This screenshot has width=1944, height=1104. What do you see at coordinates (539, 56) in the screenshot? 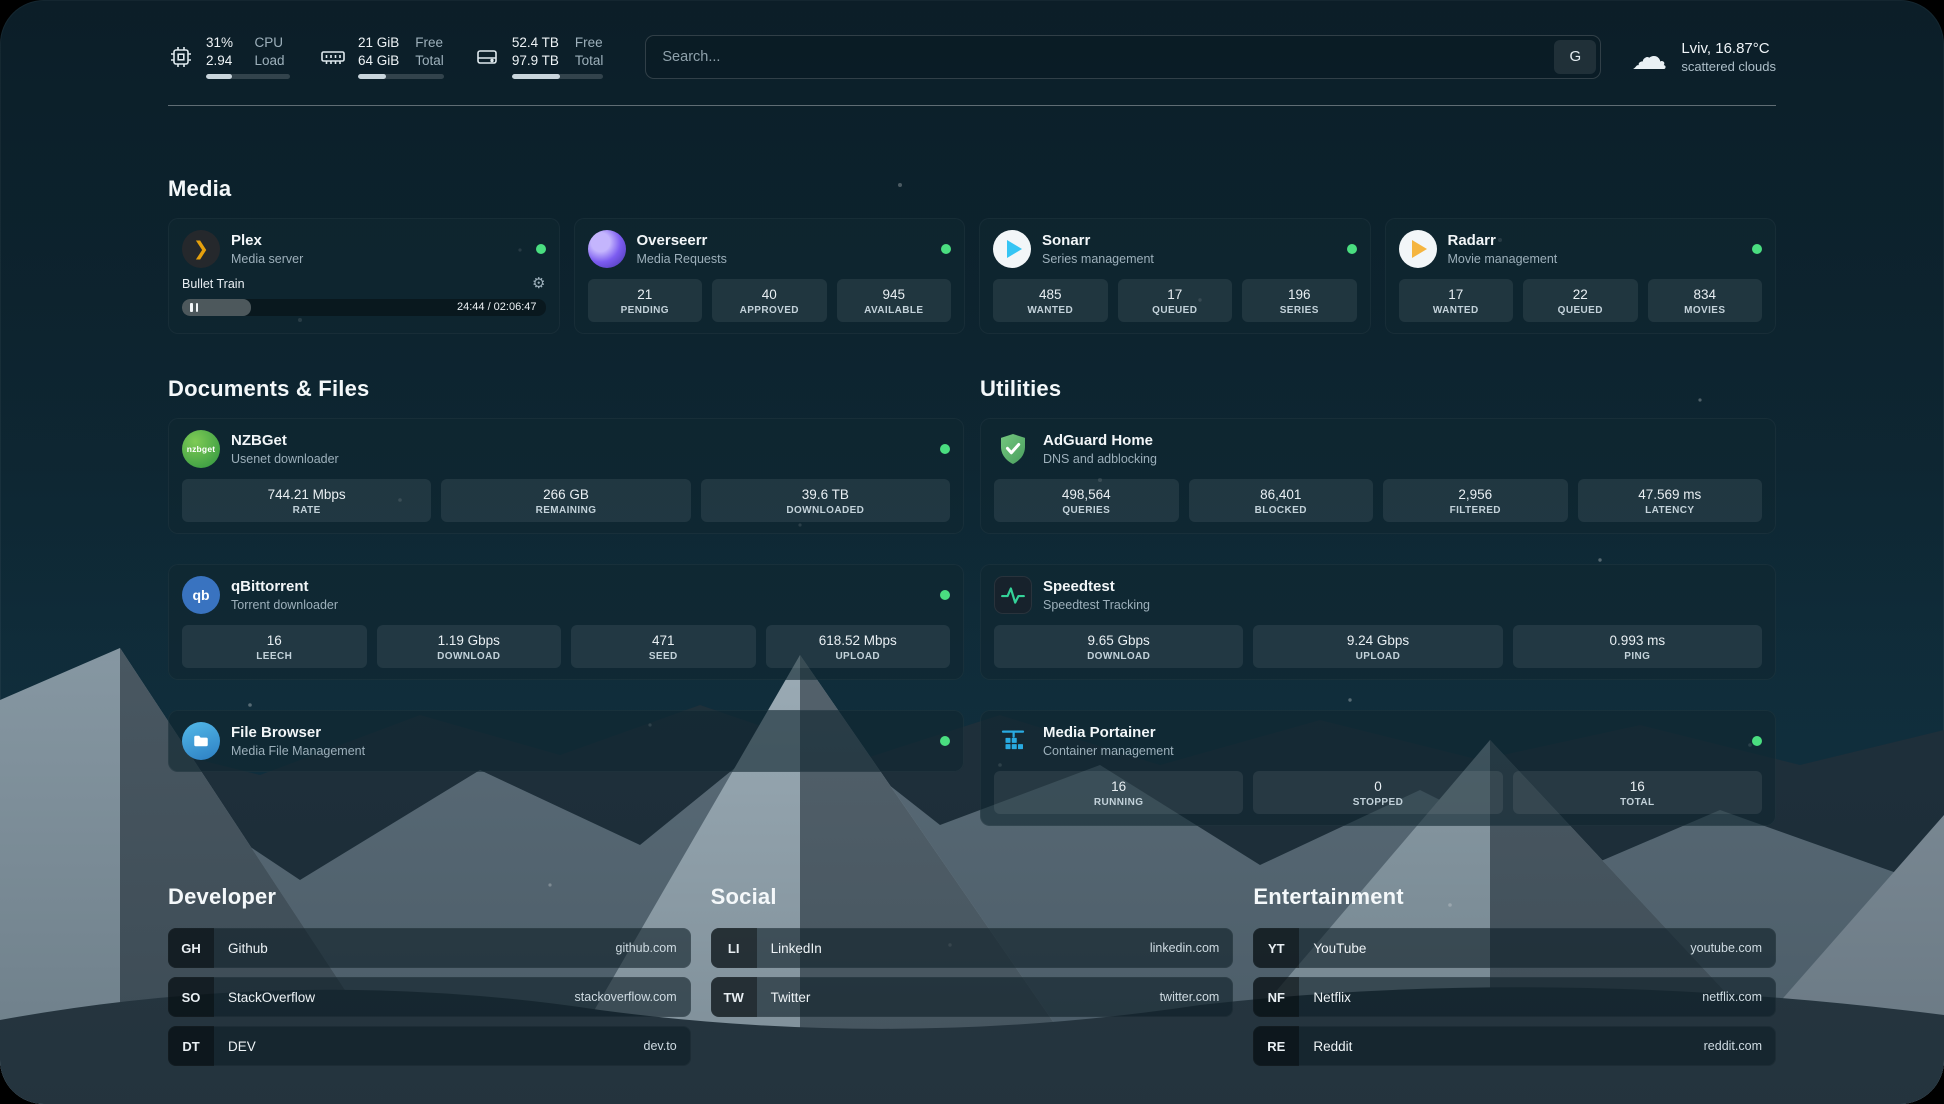
I see `disk-widget: 52.4 TB Free 97.9 TB Total` at bounding box center [539, 56].